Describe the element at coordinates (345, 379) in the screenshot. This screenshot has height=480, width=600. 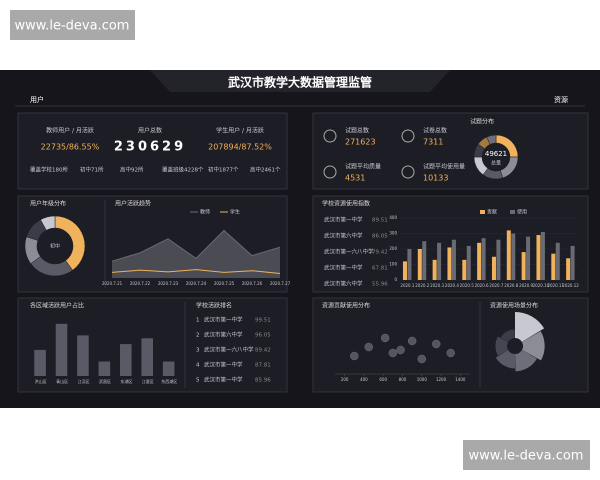
I see `x-tick-label: 200` at that location.